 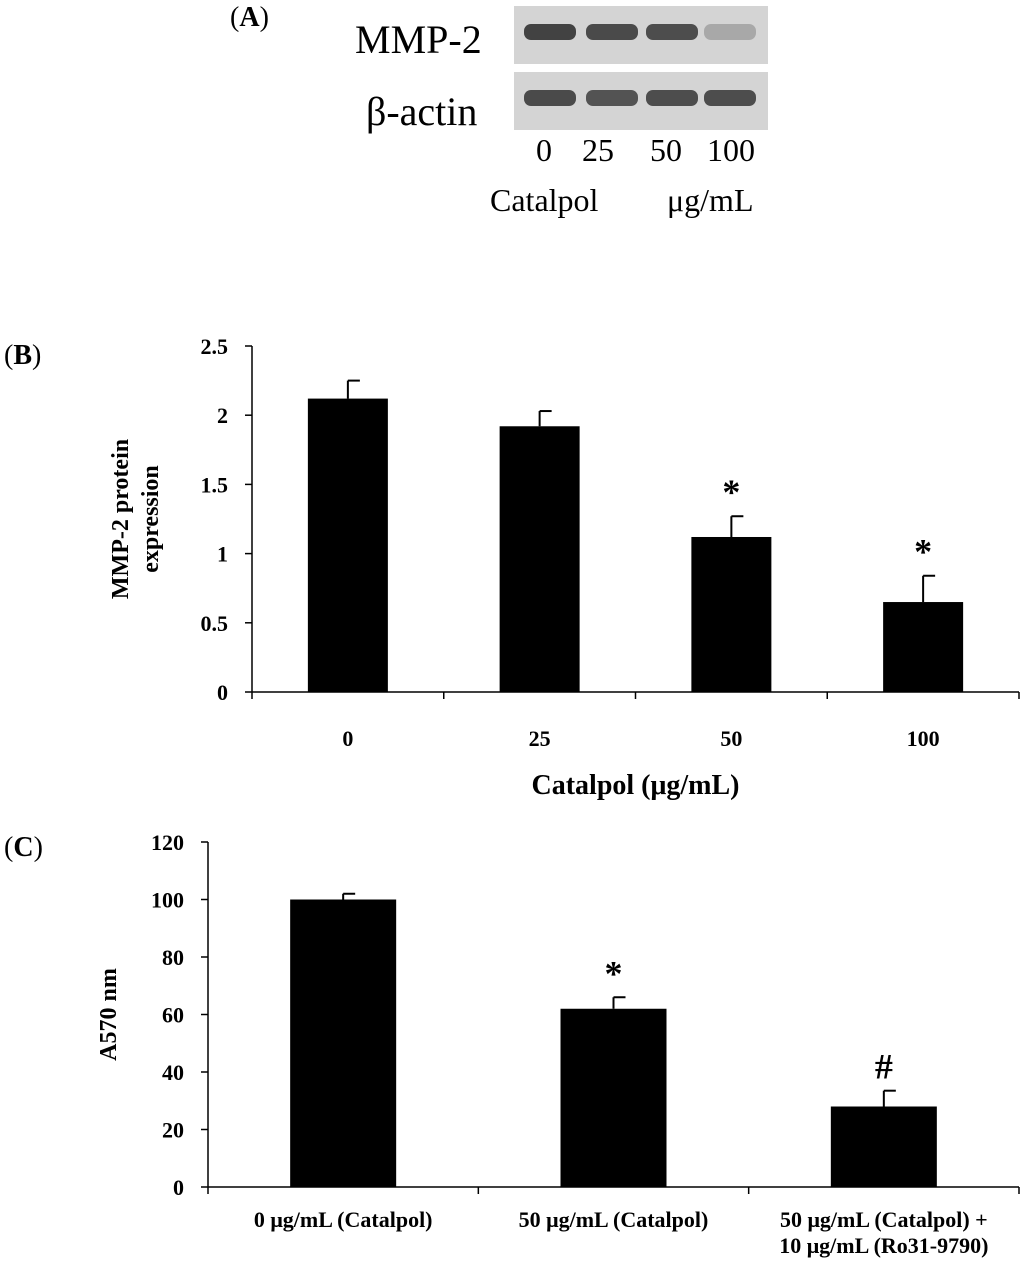 I want to click on x-tick-label-3: 50, so click(x=731, y=738).